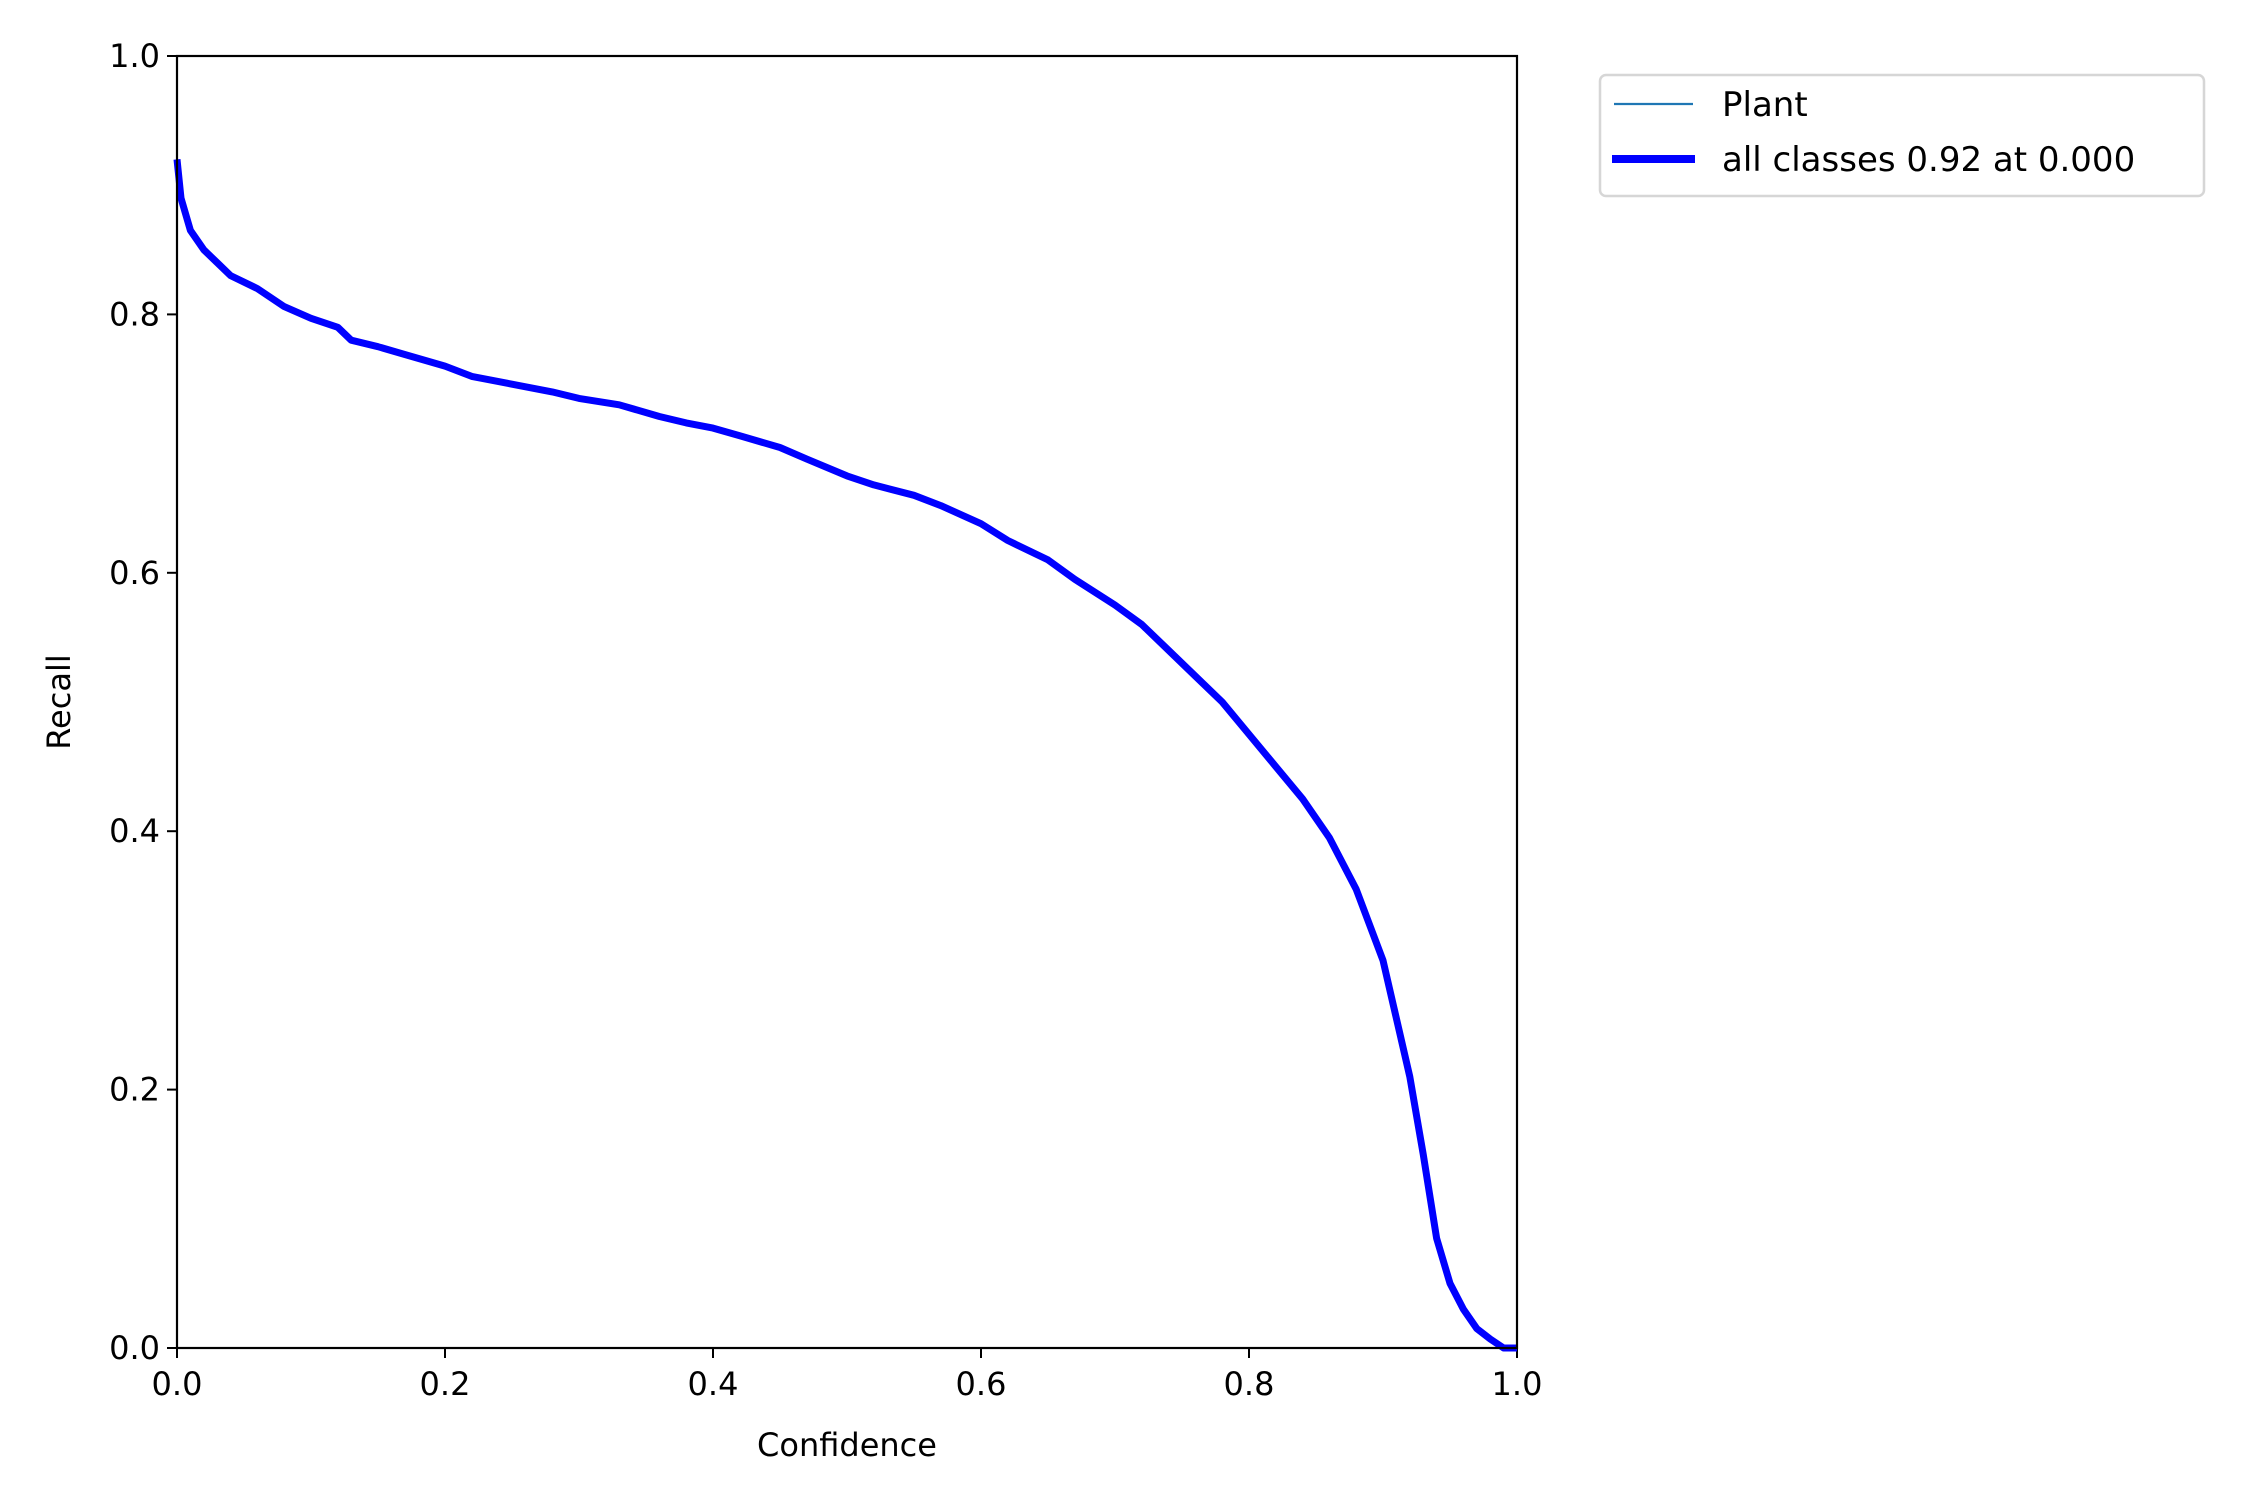 This screenshot has width=2250, height=1500. Describe the element at coordinates (143, 702) in the screenshot. I see `y-axis-ticks: 0.0 0.2 0.4 0.6 0.8 1.0` at that location.